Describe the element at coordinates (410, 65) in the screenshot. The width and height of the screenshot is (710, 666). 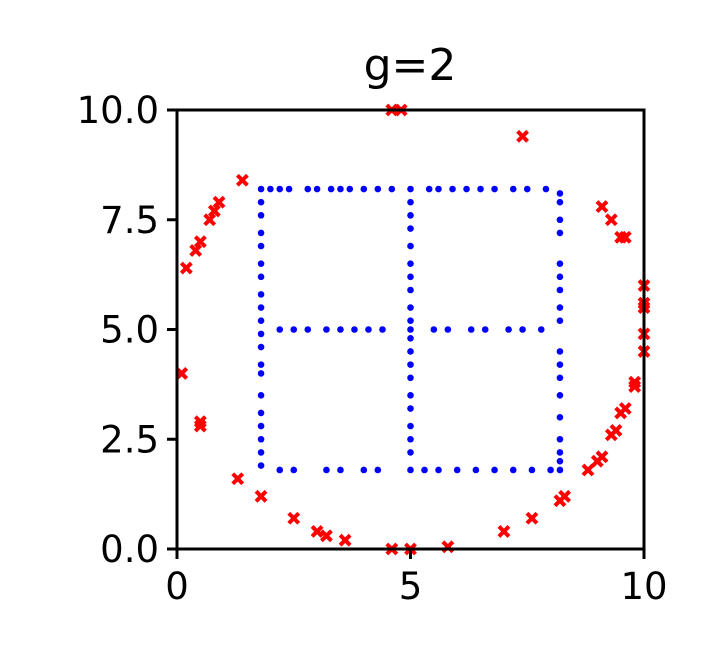
I see `chart-title: g=2` at that location.